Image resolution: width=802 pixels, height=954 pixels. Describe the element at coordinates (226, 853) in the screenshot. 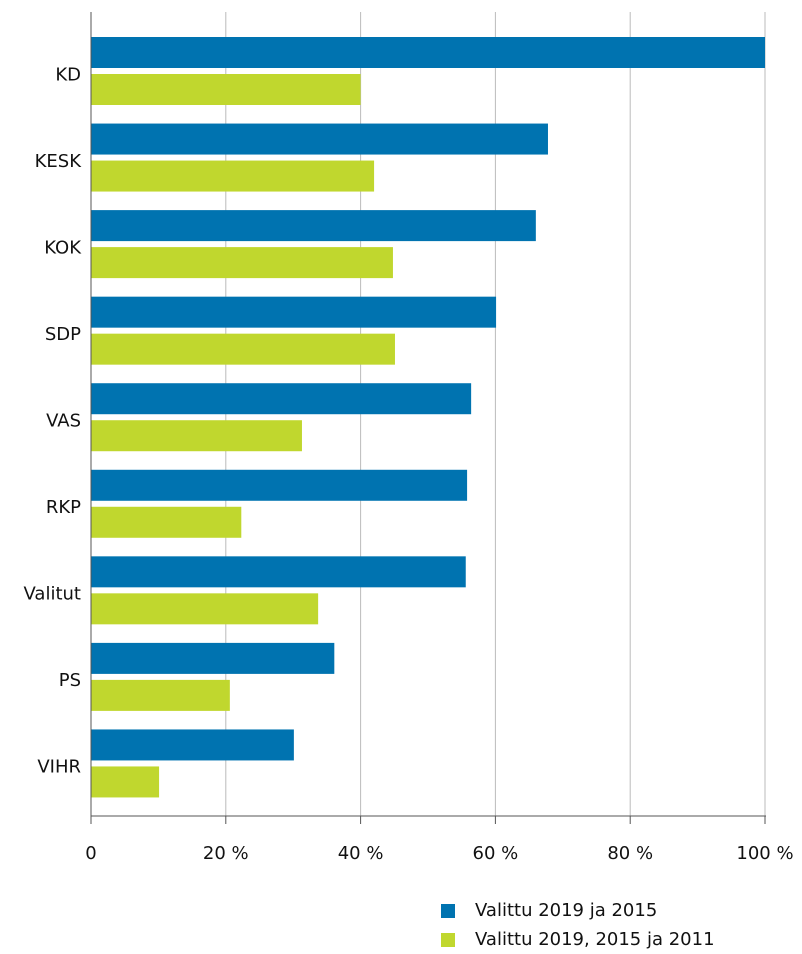

I see `x-tick-label: 20 %` at that location.